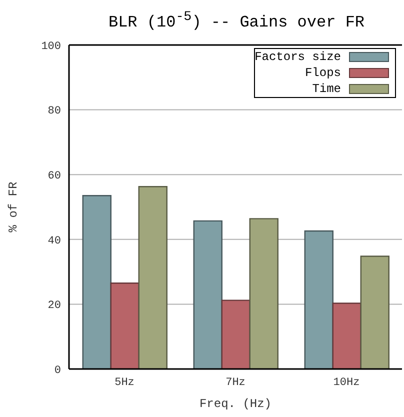 Image resolution: width=404 pixels, height=417 pixels. What do you see at coordinates (297, 57) in the screenshot?
I see `legend-label: Factors size` at bounding box center [297, 57].